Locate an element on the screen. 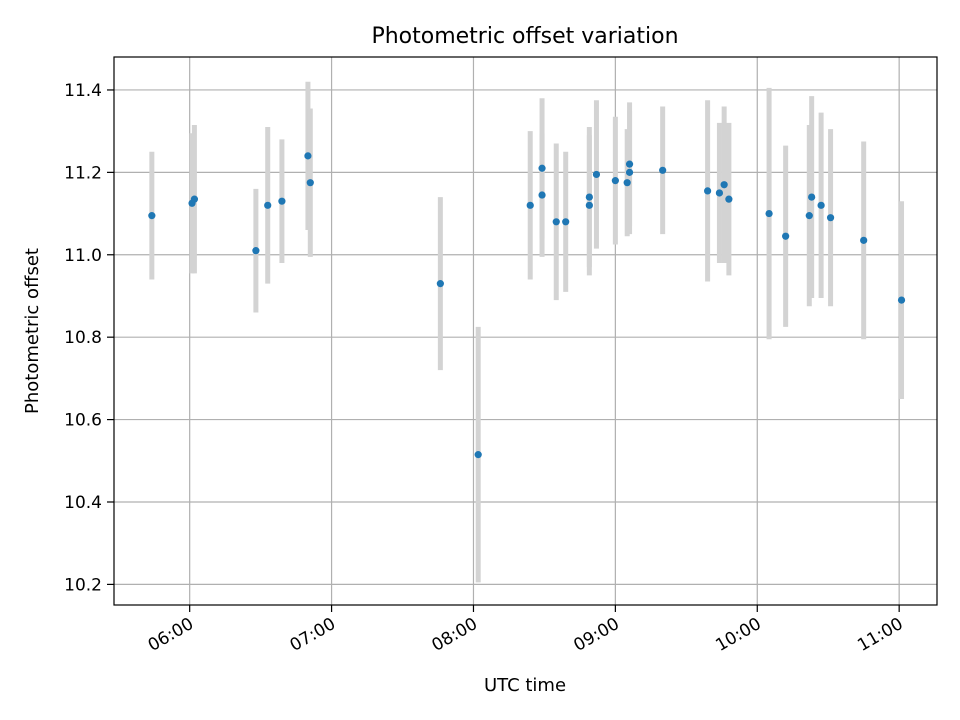 This screenshot has height=720, width=960. y-axis: 10.2 10.4 10.6 10.8 11.0 11.2 11.4 is located at coordinates (89, 338).